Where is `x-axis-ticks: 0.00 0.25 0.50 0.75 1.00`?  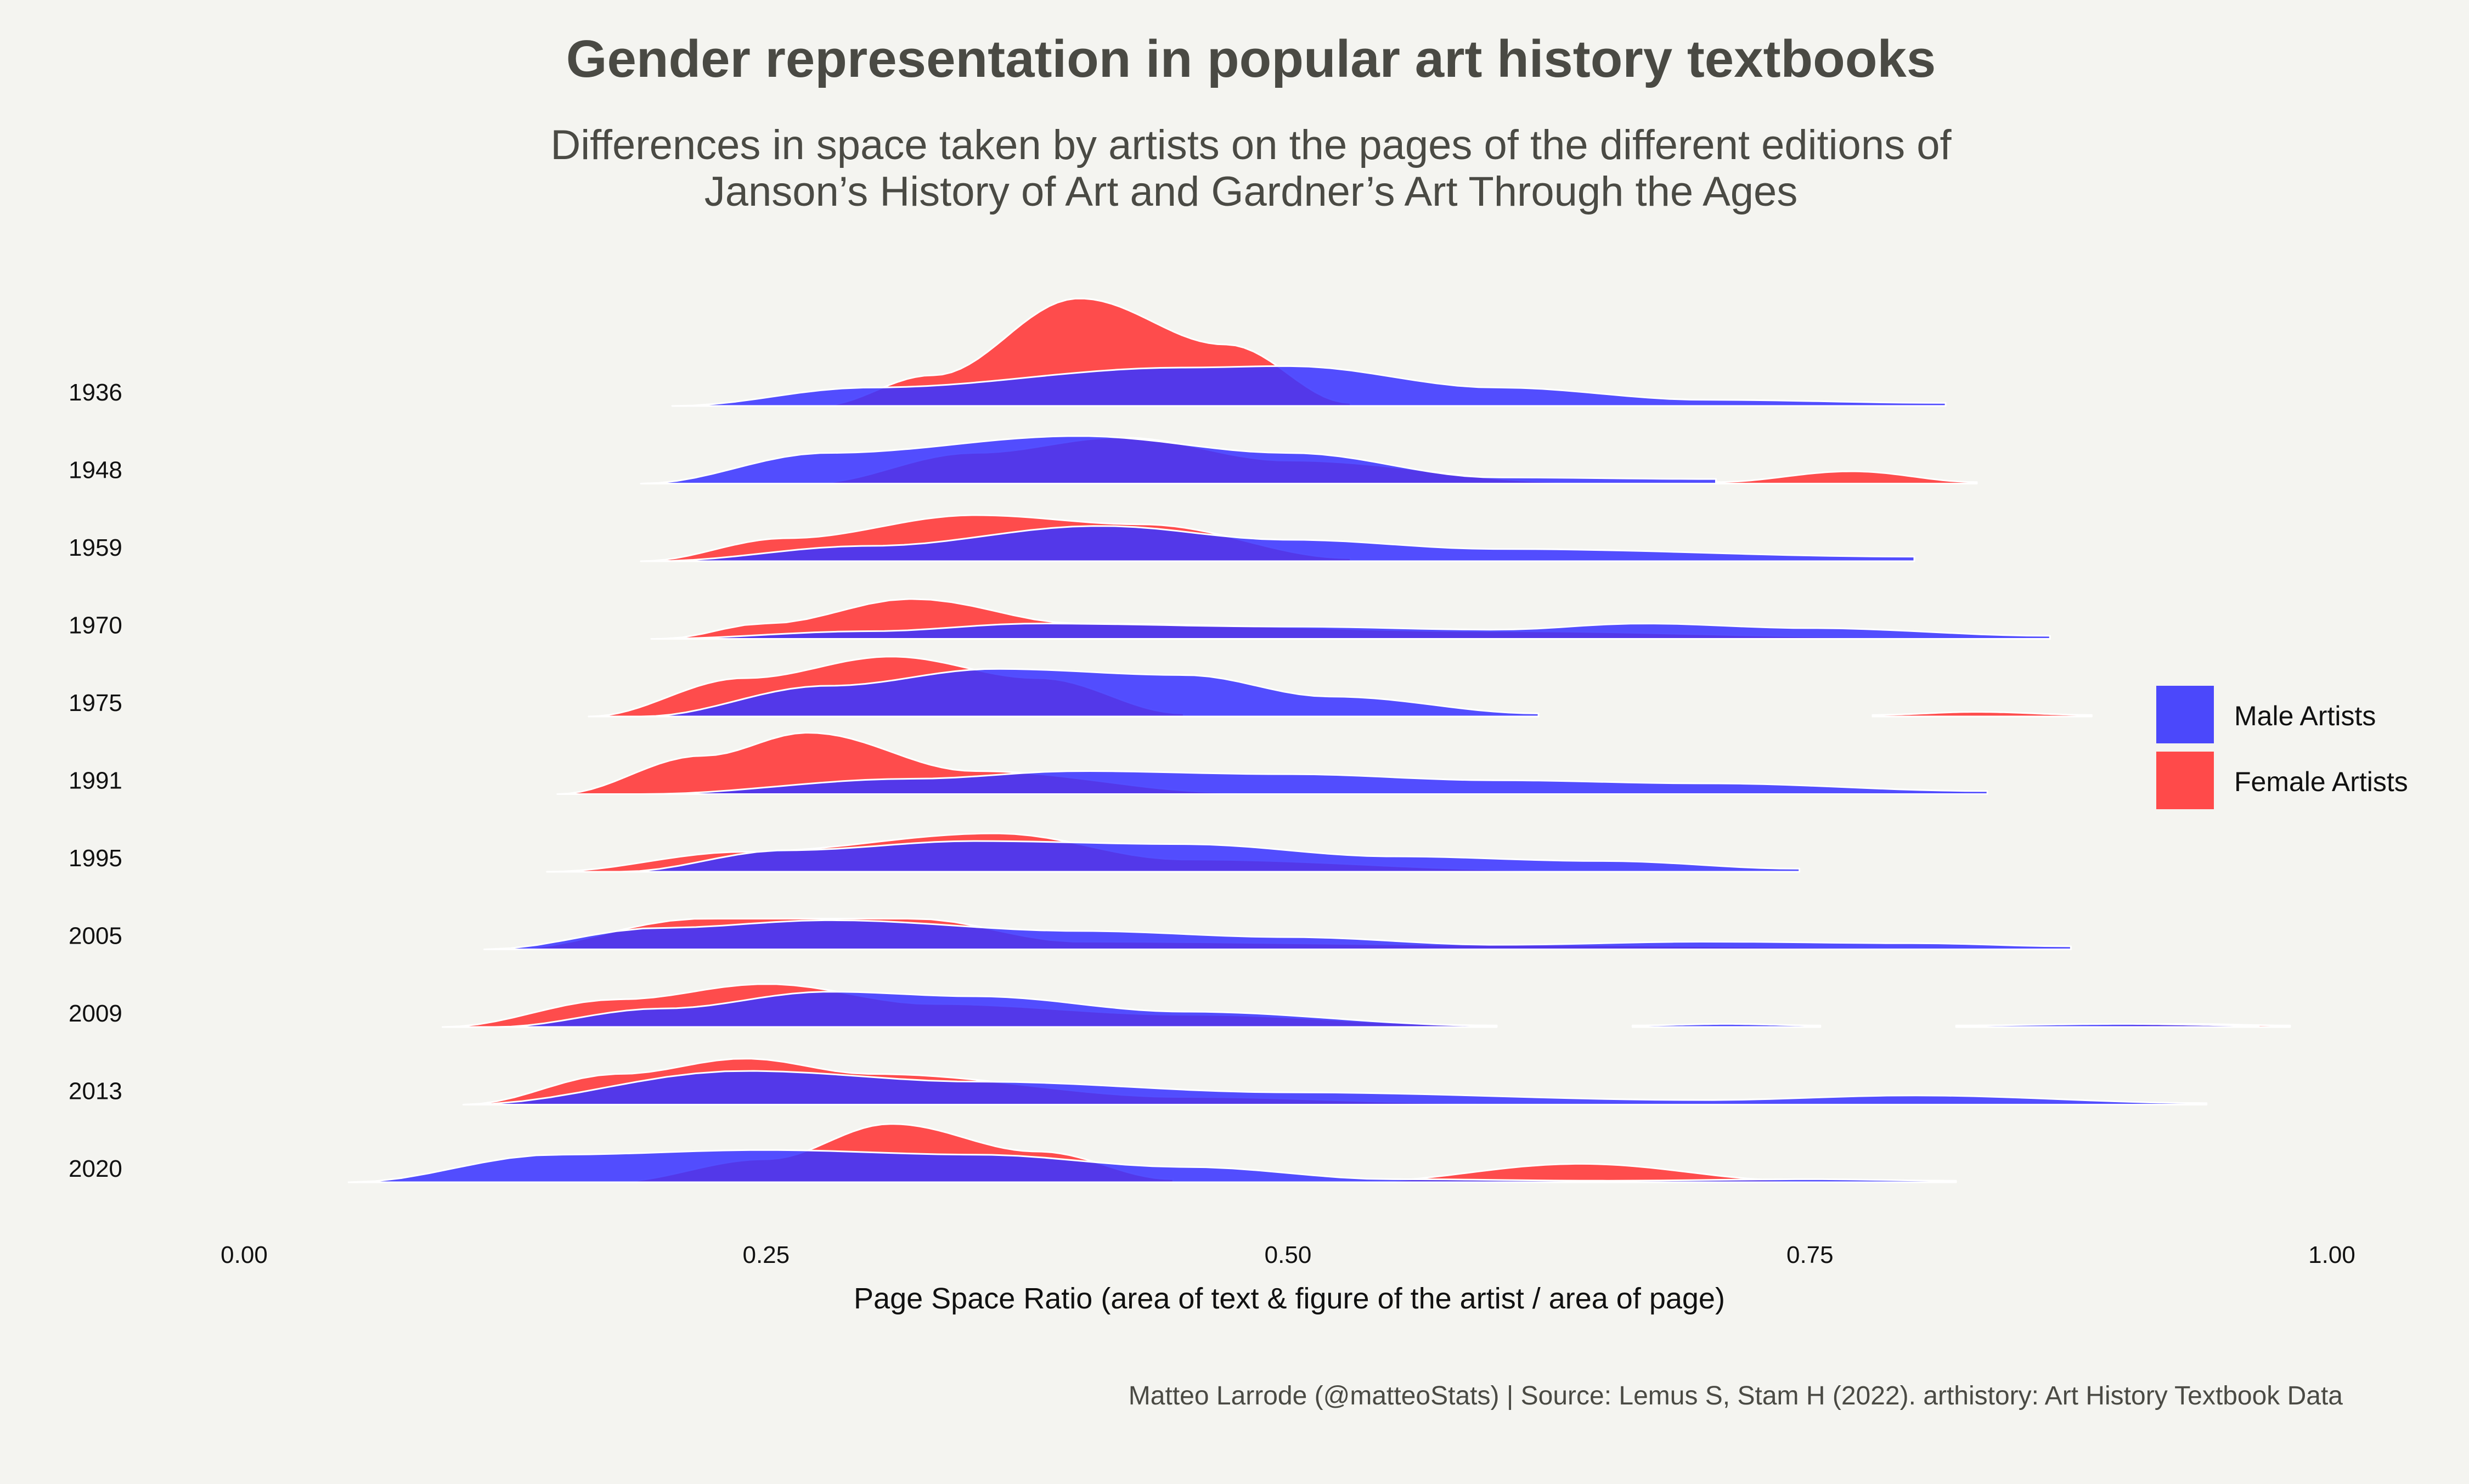 x-axis-ticks: 0.00 0.25 0.50 0.75 1.00 is located at coordinates (1288, 1255).